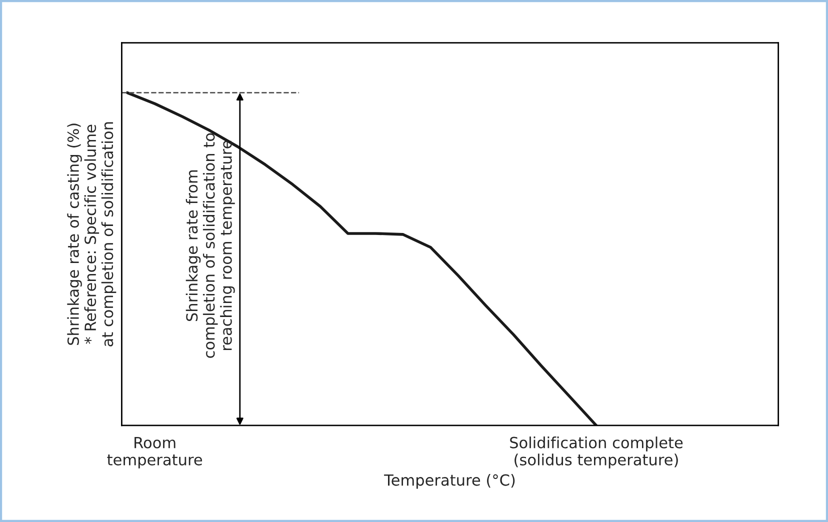  Describe the element at coordinates (210, 245) in the screenshot. I see `annotation: Shrinkage rate from completion of solidification to reaching room temperature` at that location.